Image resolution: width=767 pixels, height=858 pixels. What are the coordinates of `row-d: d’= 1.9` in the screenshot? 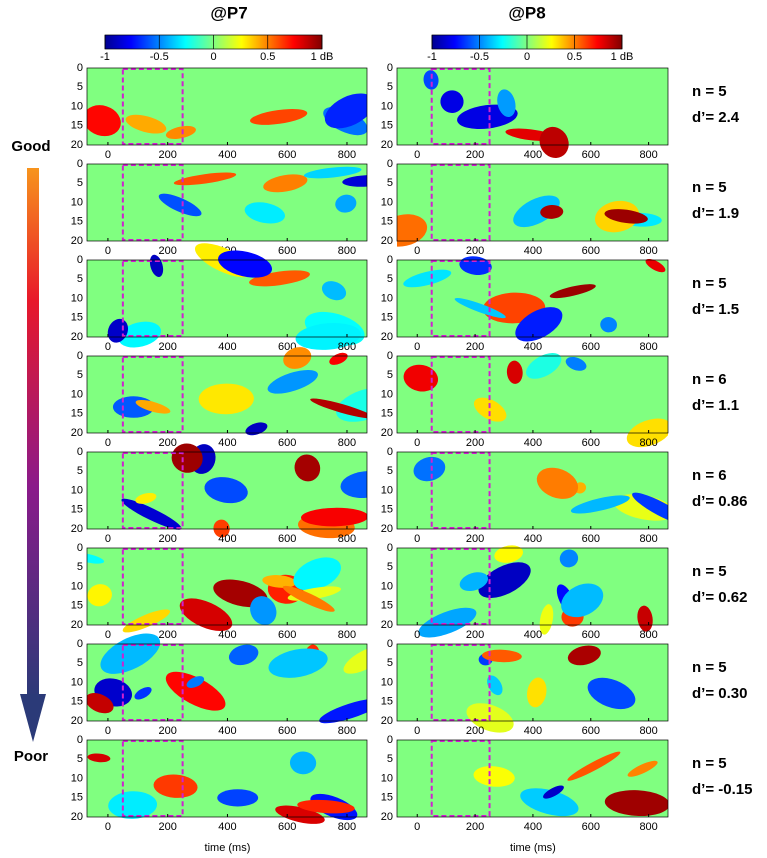 It's located at (715, 213).